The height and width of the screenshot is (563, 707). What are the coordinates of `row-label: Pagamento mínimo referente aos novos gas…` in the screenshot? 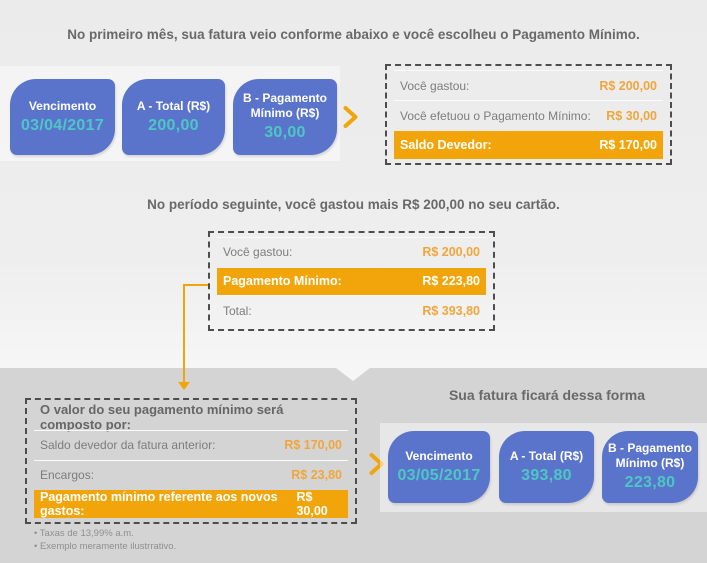 It's located at (159, 504).